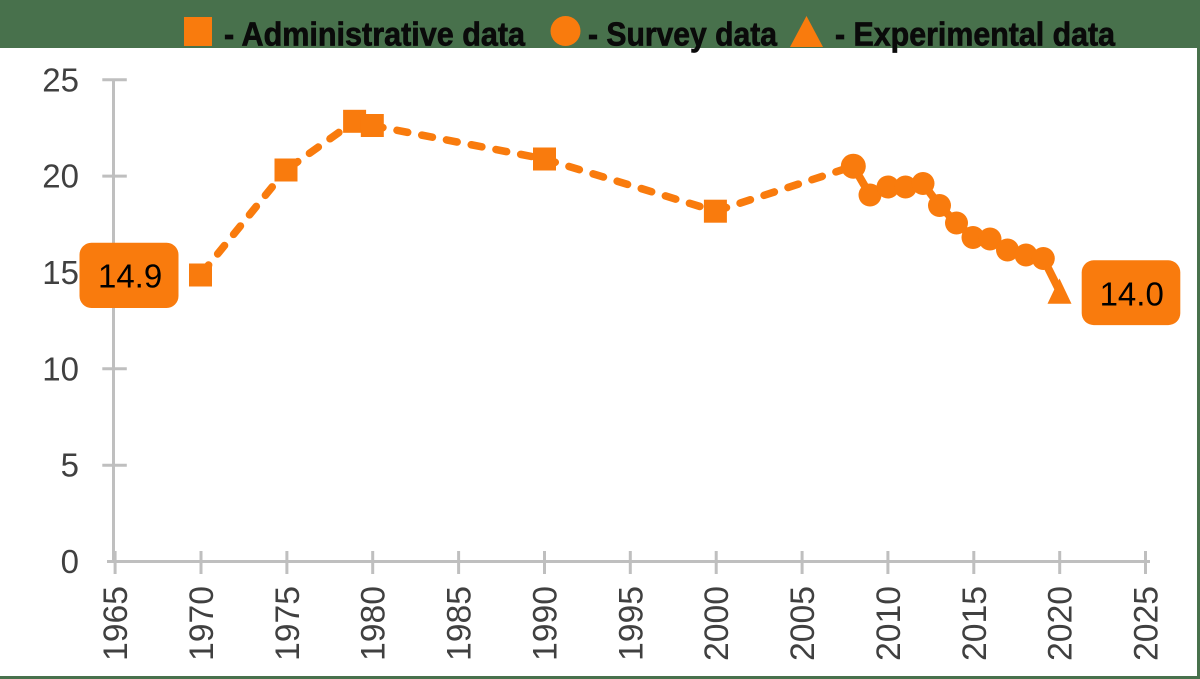  I want to click on svg-text: 1985, so click(460, 623).